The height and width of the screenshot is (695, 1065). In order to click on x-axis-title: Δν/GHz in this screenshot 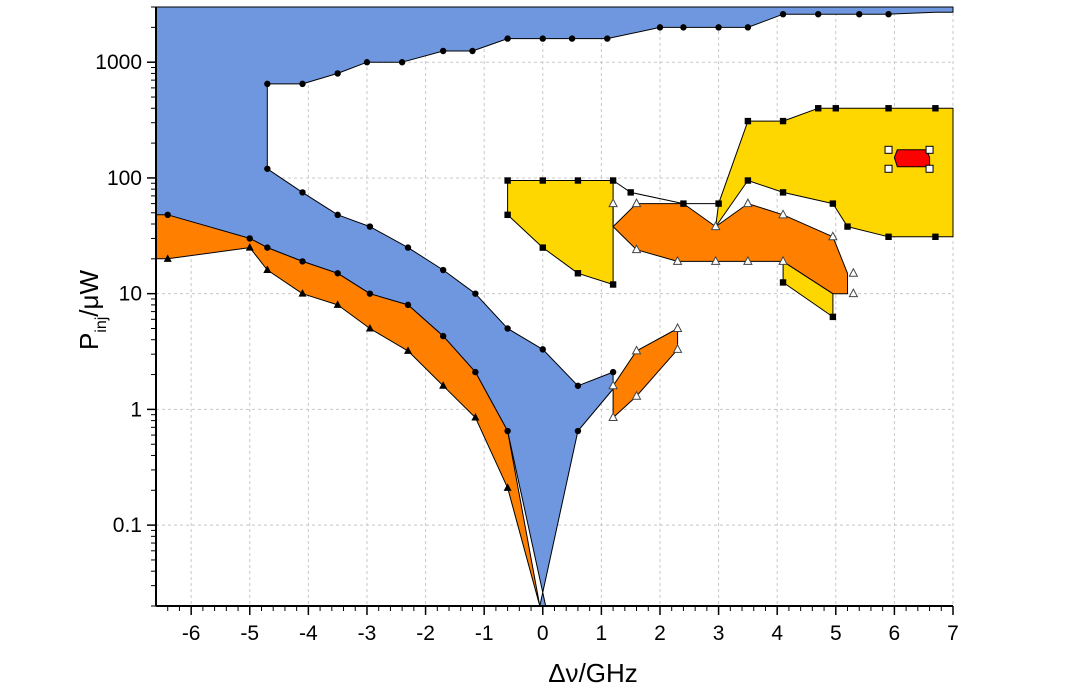, I will do `click(593, 673)`.